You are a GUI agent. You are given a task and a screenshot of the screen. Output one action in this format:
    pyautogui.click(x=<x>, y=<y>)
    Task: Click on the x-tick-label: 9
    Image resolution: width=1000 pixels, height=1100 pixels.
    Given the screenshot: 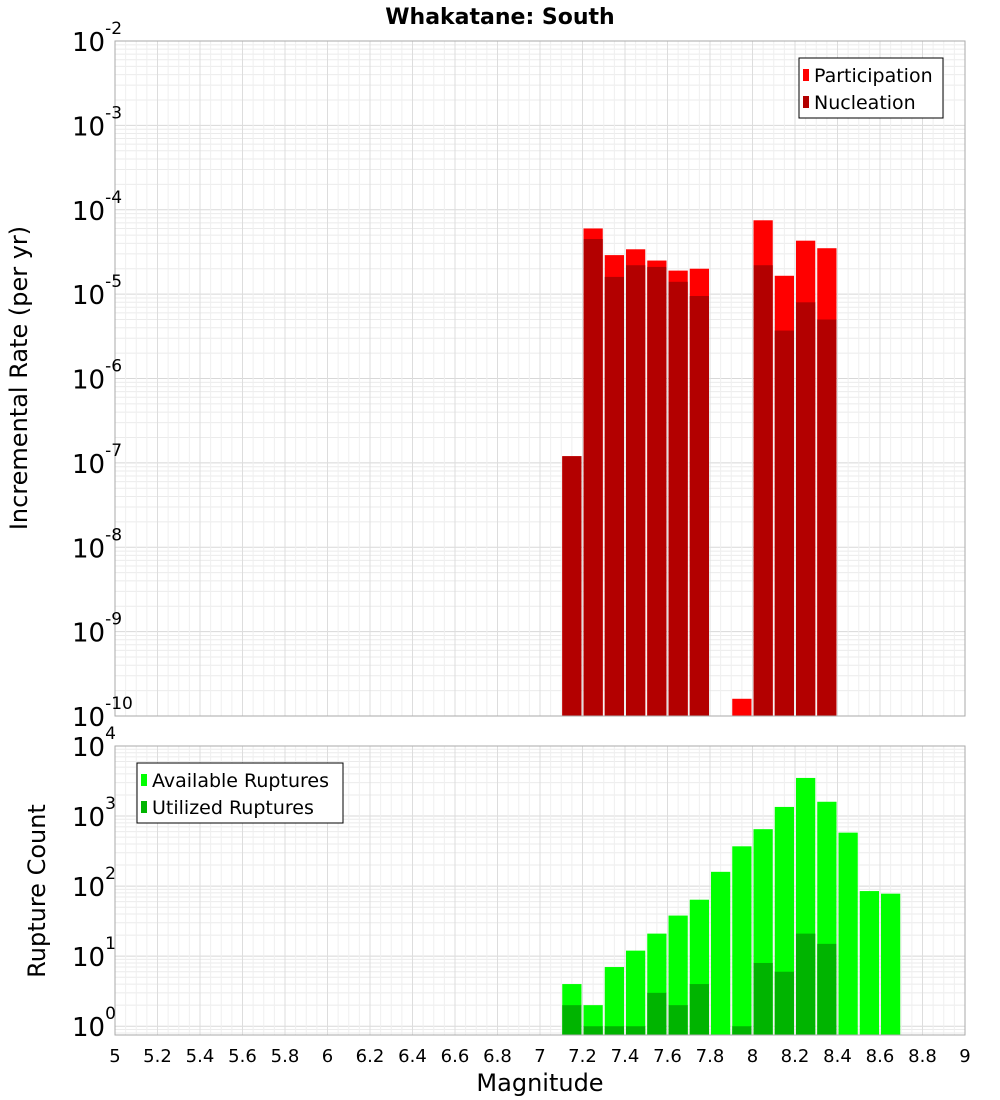 What is the action you would take?
    pyautogui.click(x=964, y=1056)
    